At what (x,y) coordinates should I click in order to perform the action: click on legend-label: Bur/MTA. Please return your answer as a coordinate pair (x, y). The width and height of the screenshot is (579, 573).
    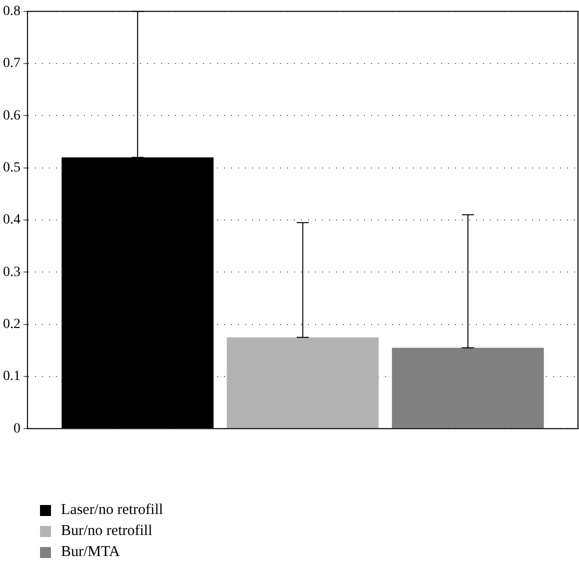
    Looking at the image, I should click on (90, 552).